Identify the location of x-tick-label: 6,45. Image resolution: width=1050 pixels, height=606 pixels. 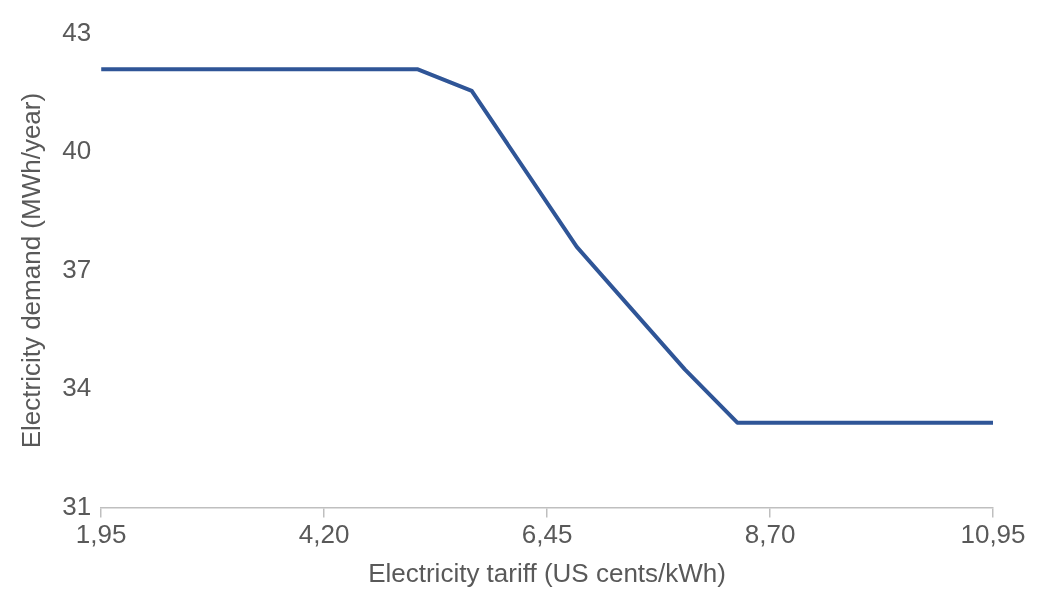
(547, 534).